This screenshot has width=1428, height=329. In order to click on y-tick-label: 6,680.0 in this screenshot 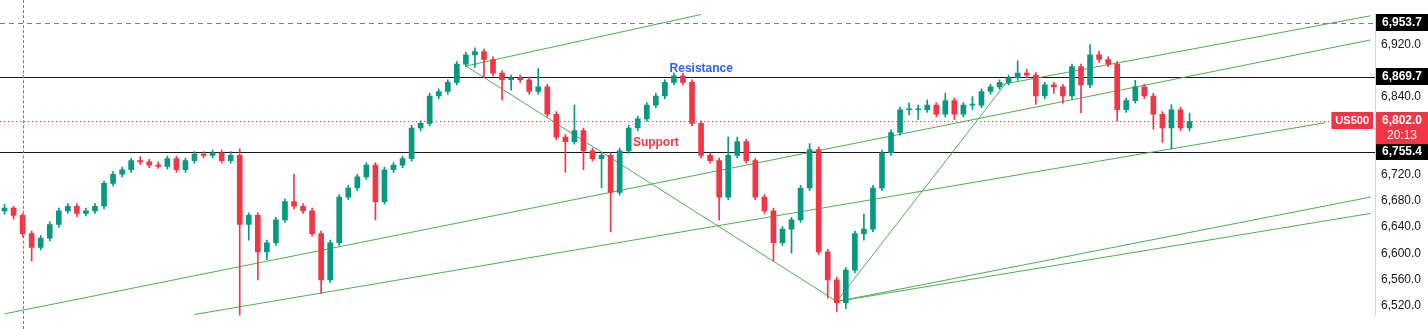, I will do `click(1401, 200)`.